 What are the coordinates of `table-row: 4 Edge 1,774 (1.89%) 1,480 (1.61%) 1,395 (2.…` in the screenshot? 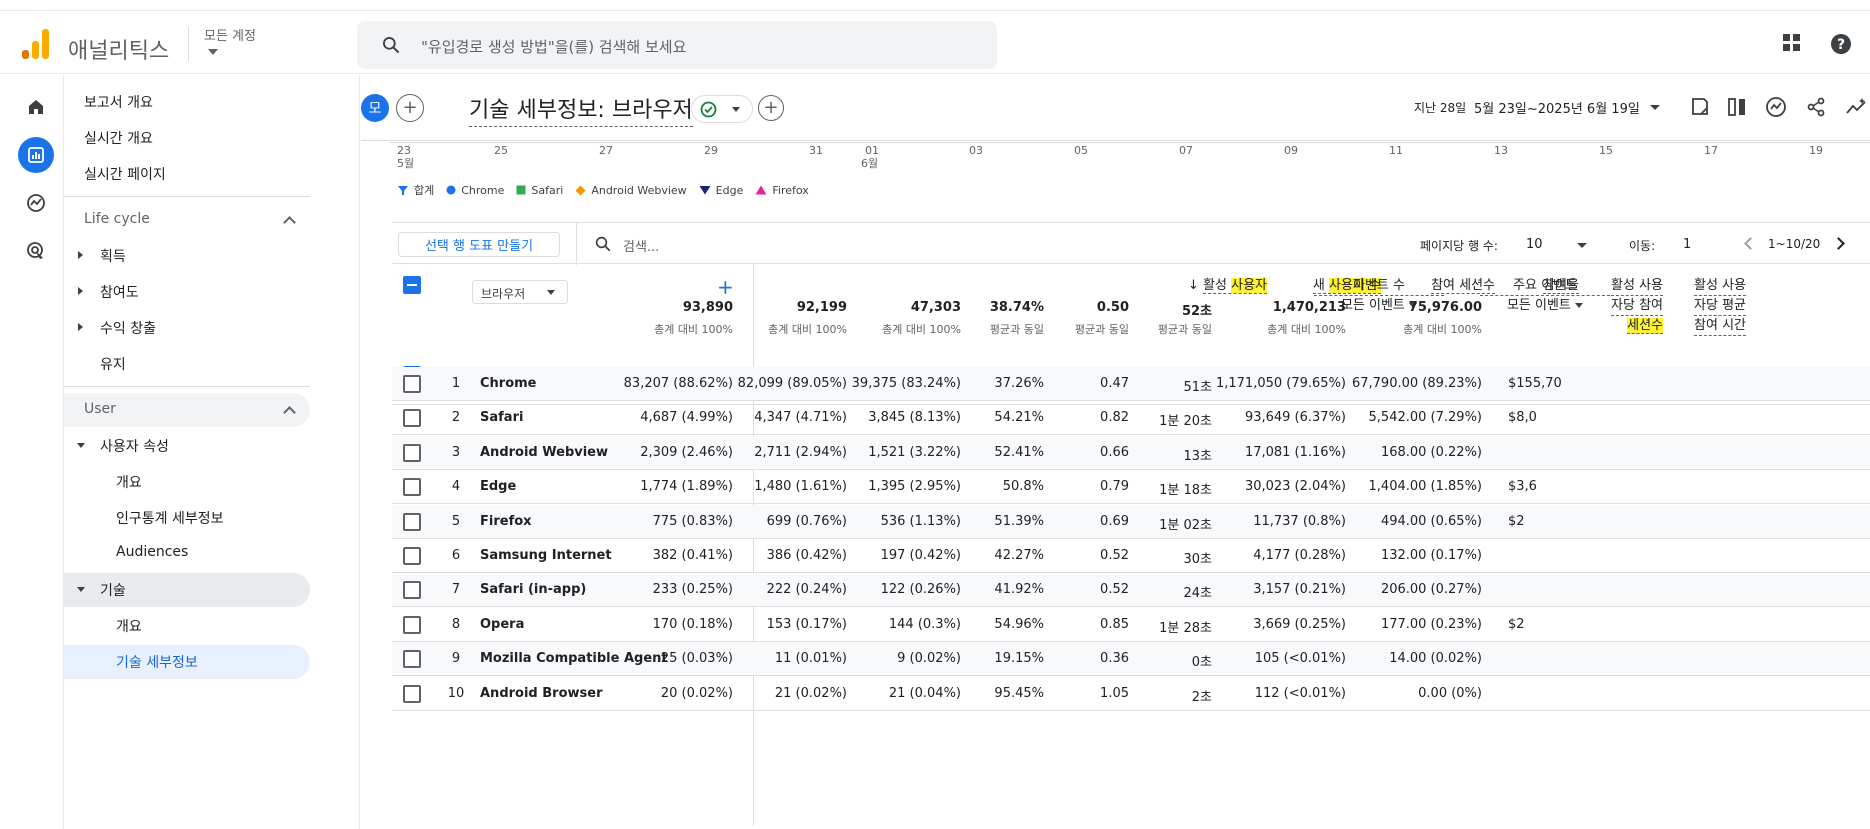 It's located at (1131, 487).